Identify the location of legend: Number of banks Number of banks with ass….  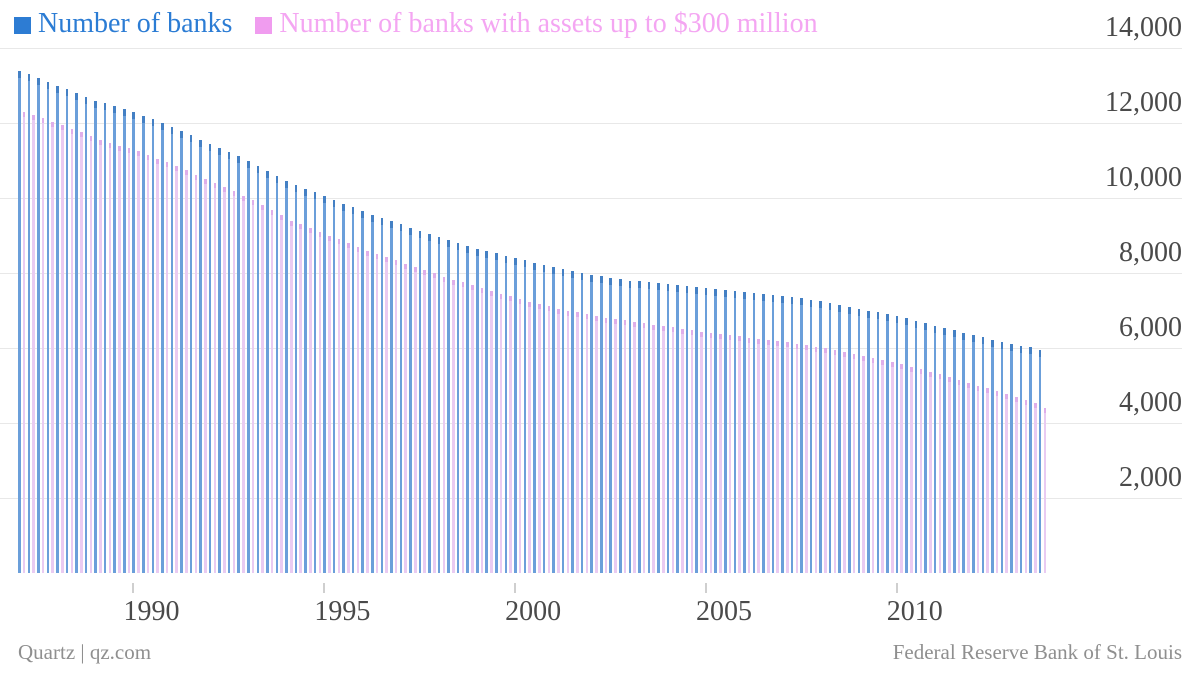
(424, 25).